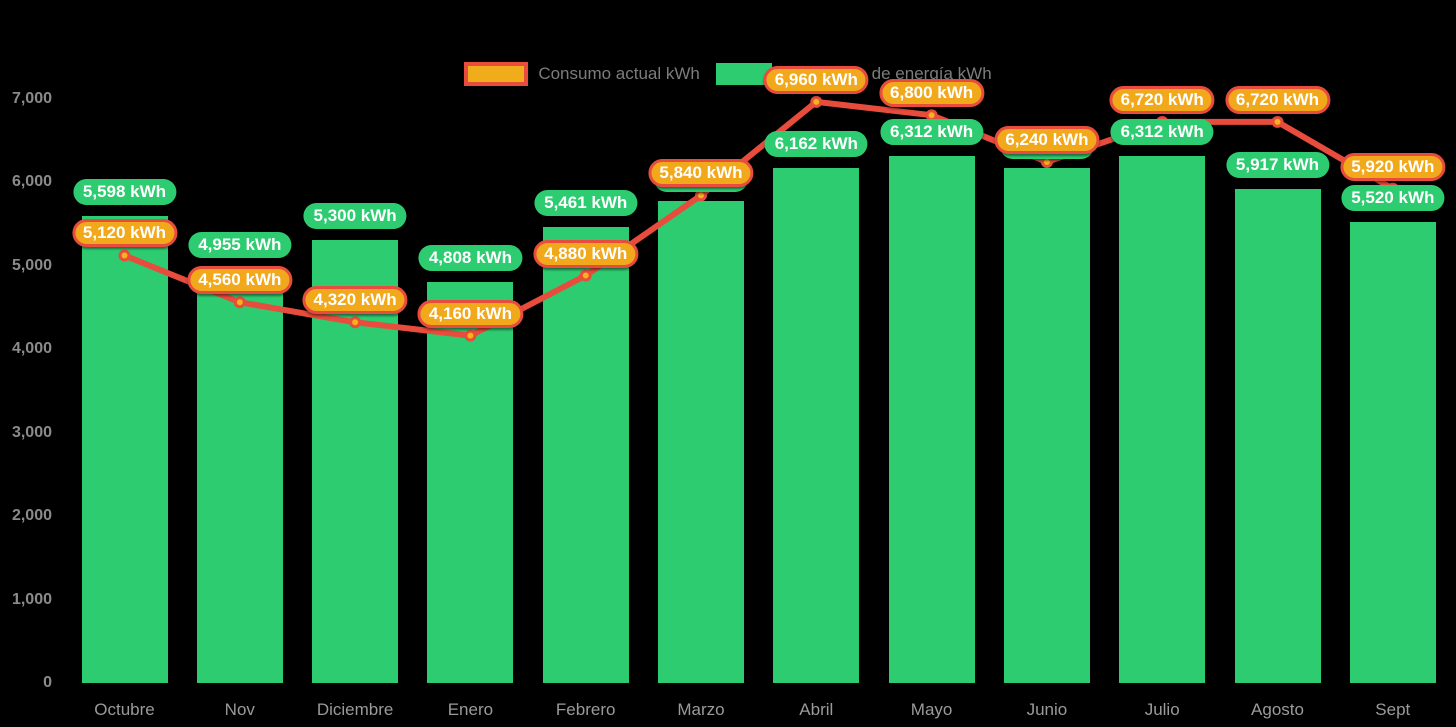  What do you see at coordinates (1393, 166) in the screenshot?
I see `line-value-label: 5,920 kWh` at bounding box center [1393, 166].